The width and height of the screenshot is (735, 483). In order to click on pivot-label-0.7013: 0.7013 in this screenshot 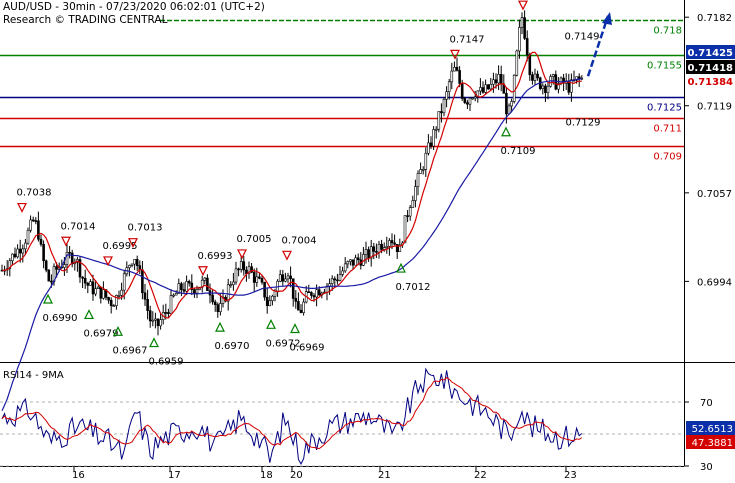, I will do `click(145, 228)`.